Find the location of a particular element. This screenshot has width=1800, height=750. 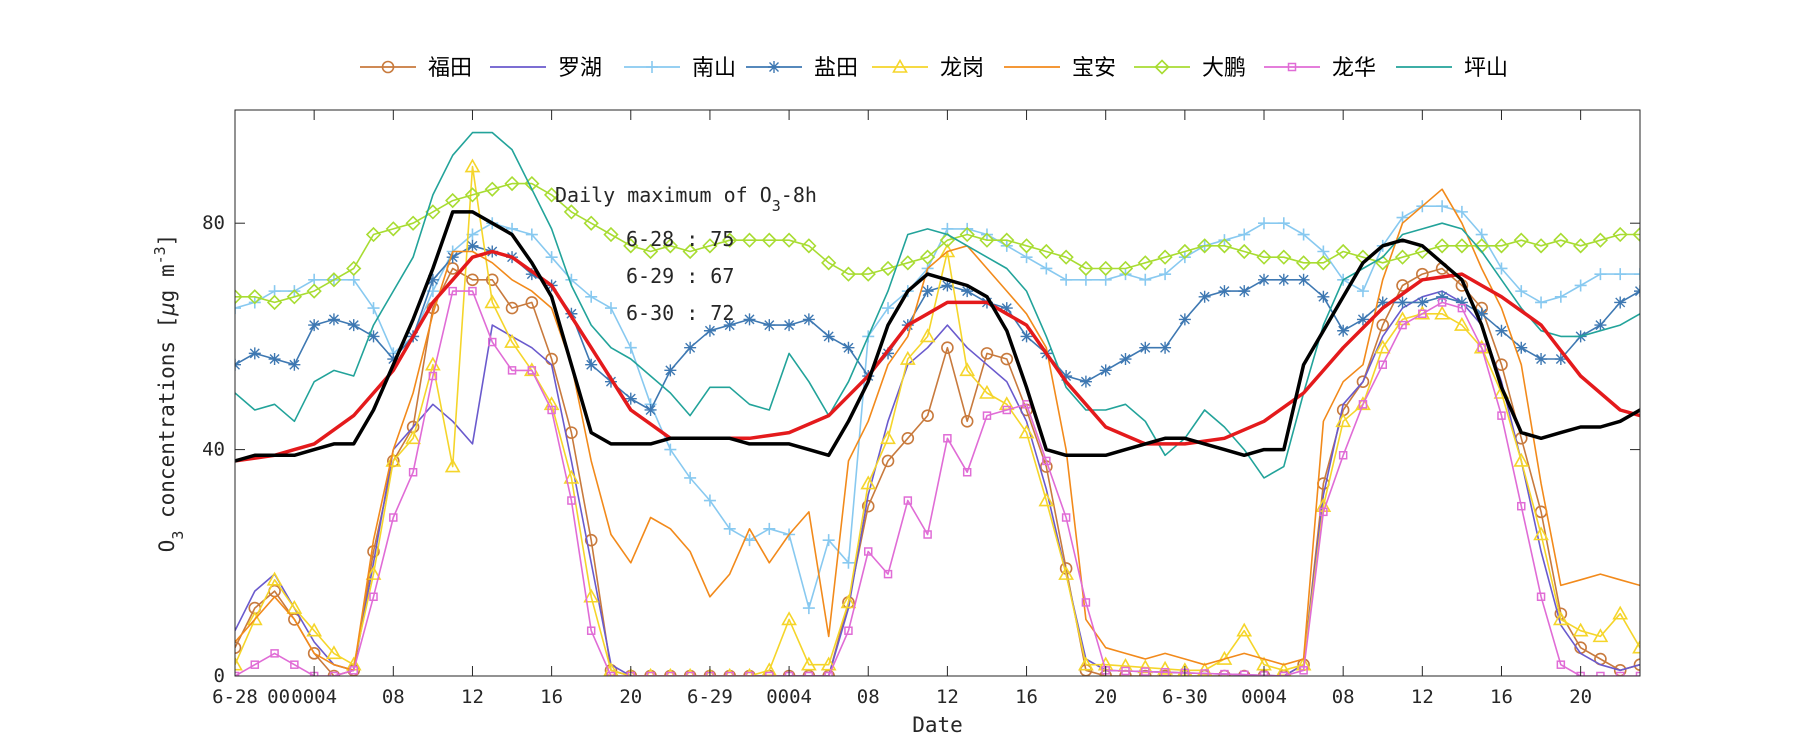

legend-label: 罗湖 is located at coordinates (580, 68).